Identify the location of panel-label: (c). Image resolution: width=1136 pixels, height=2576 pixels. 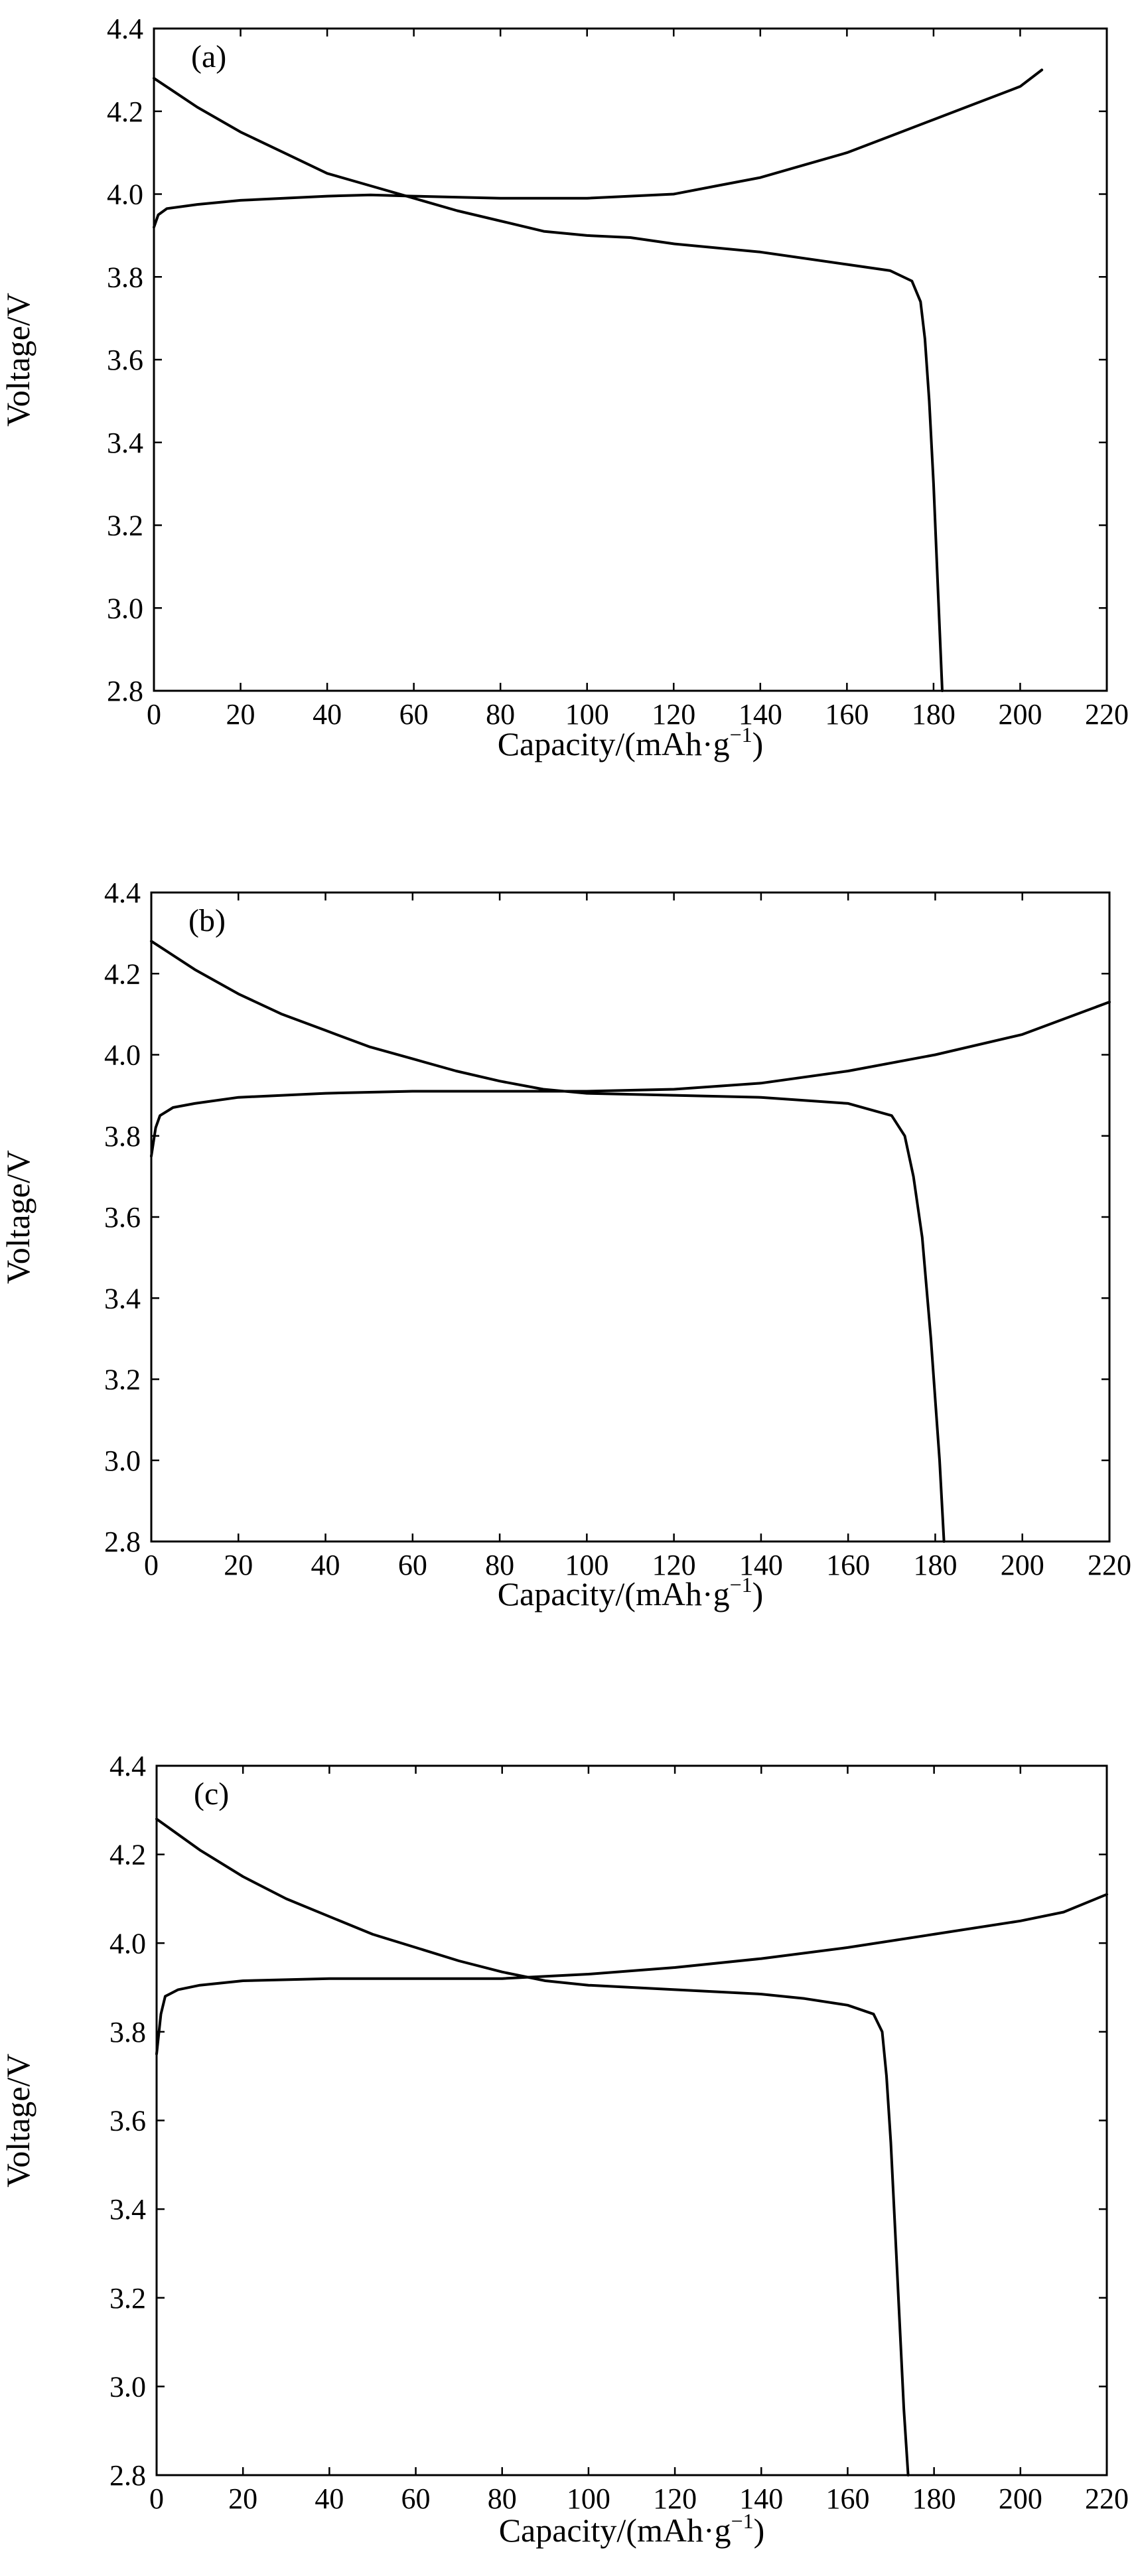
(211, 1794).